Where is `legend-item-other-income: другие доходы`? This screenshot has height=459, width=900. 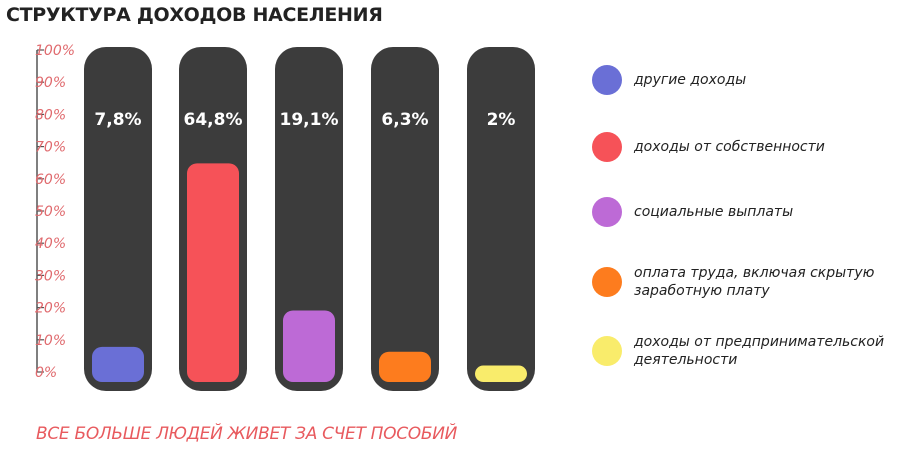 legend-item-other-income: другие доходы is located at coordinates (746, 80).